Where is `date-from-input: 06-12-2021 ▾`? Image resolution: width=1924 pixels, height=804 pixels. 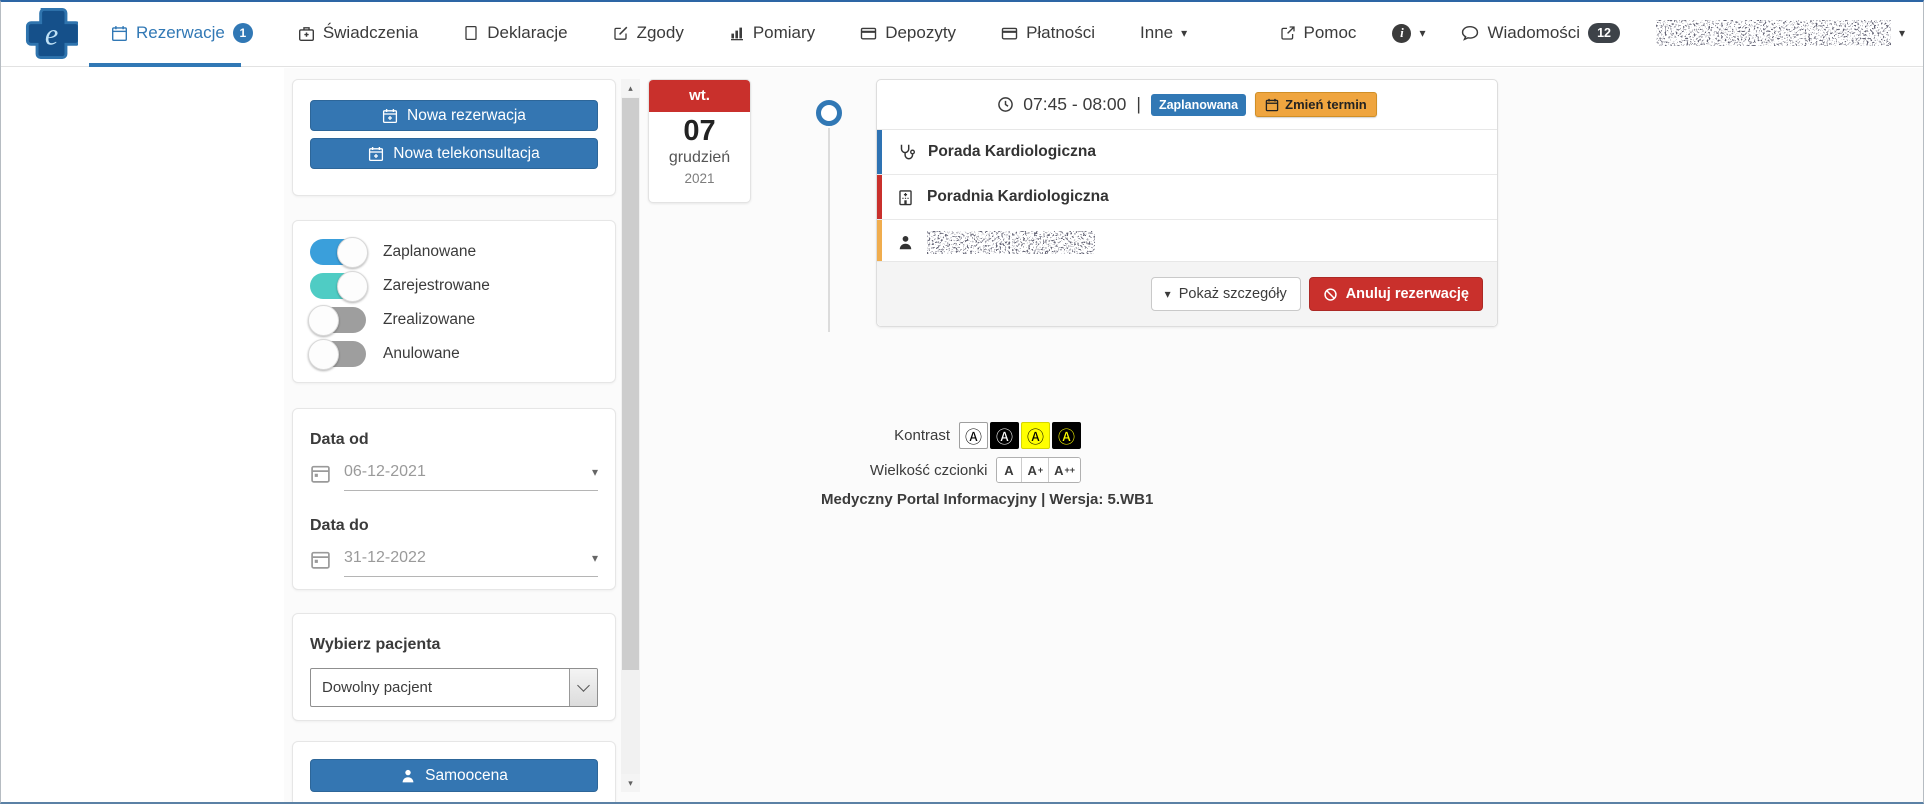
date-from-input: 06-12-2021 ▾ is located at coordinates (454, 477).